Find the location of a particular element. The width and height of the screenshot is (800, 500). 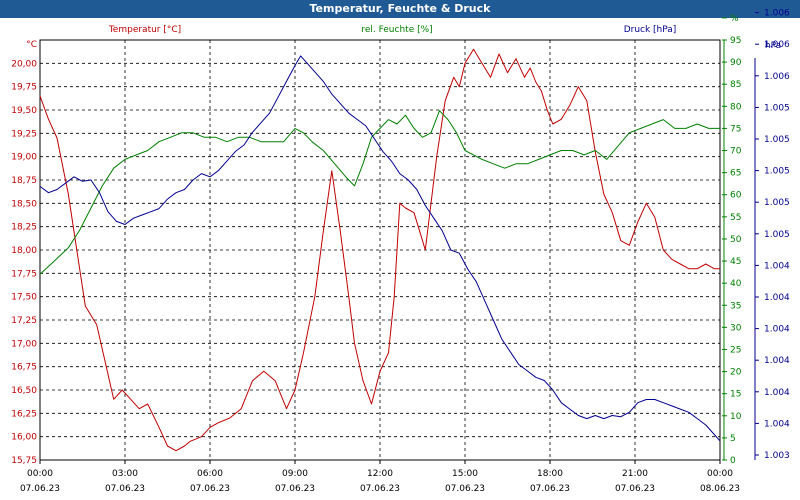

humidity-tick-label: 20 is located at coordinates (736, 373).